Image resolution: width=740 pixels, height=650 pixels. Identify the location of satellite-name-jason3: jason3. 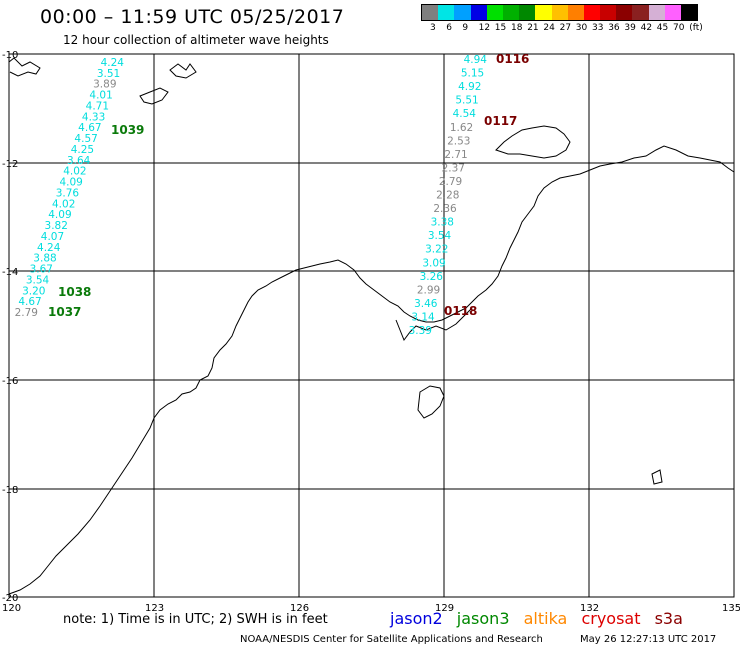
(483, 618).